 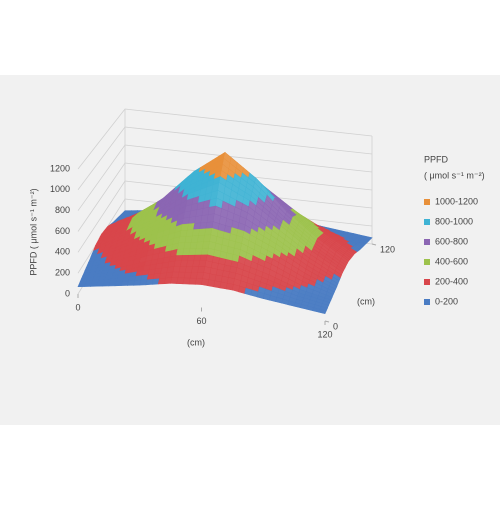 What do you see at coordinates (451, 281) in the screenshot?
I see `legend-label: 200-400` at bounding box center [451, 281].